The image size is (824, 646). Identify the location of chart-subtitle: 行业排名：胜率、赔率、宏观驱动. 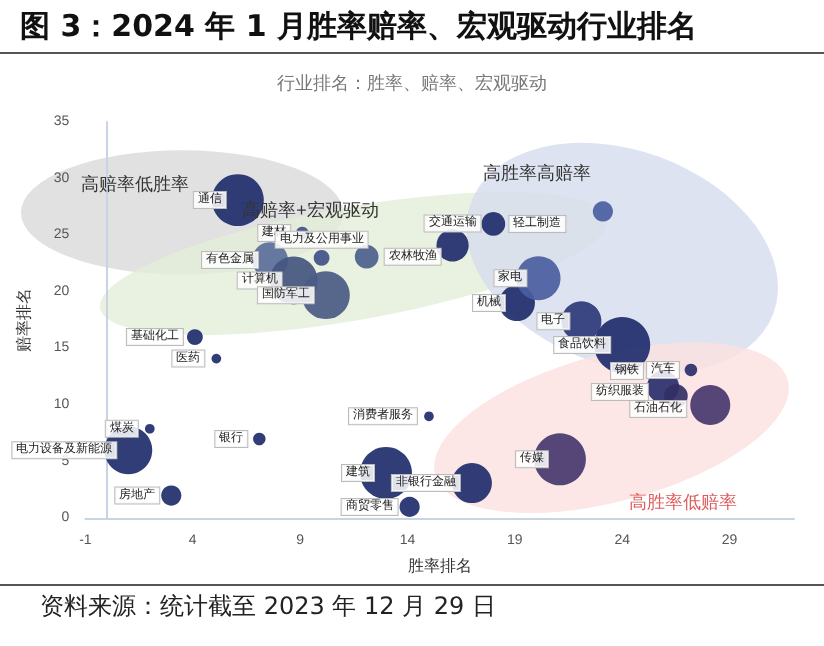
(412, 83).